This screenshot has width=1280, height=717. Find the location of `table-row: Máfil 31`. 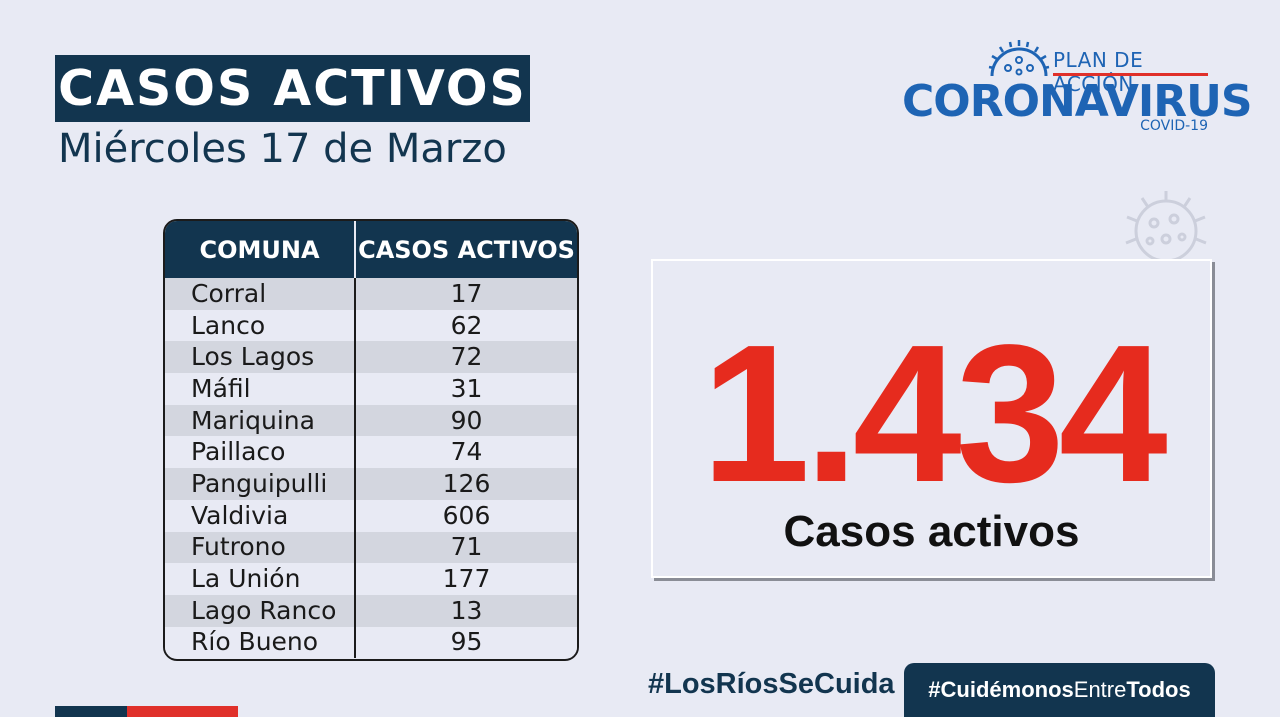

table-row: Máfil 31 is located at coordinates (371, 389).